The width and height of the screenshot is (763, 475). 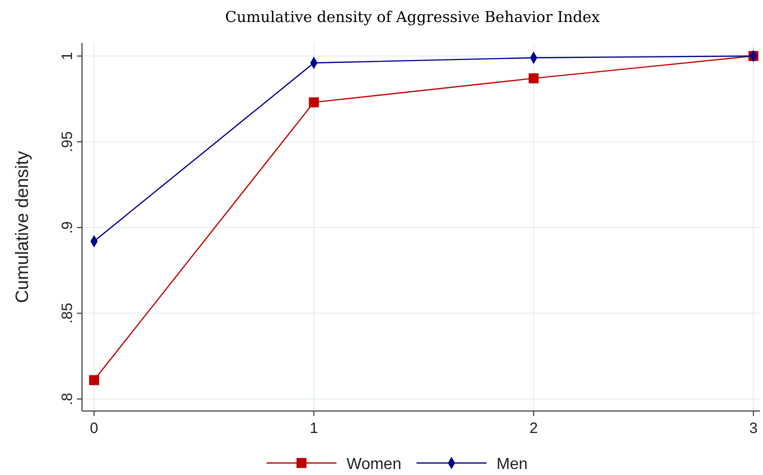 I want to click on x-tick-label: 3, so click(x=753, y=428).